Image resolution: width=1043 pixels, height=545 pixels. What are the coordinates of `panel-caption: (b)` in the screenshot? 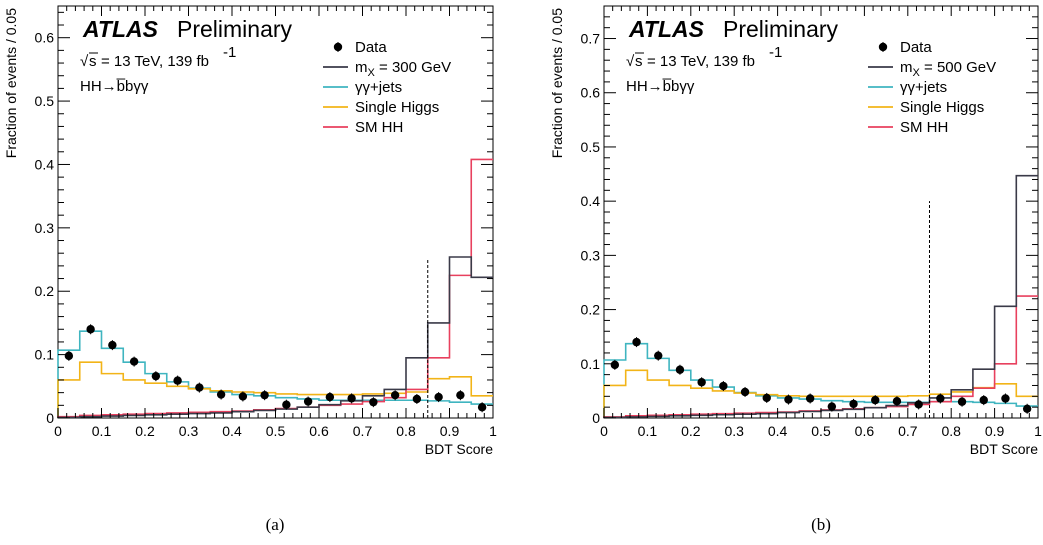 It's located at (821, 524).